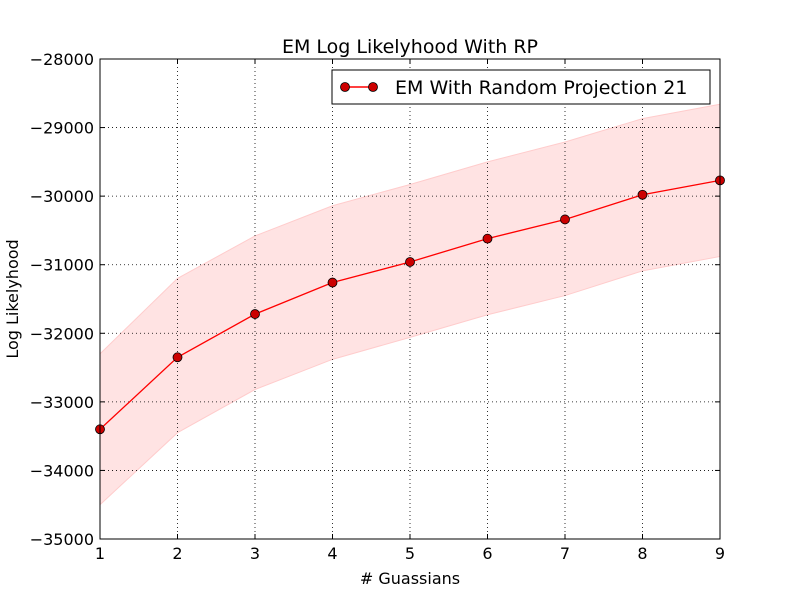 The width and height of the screenshot is (800, 600). I want to click on x-tick-label: 8, so click(642, 553).